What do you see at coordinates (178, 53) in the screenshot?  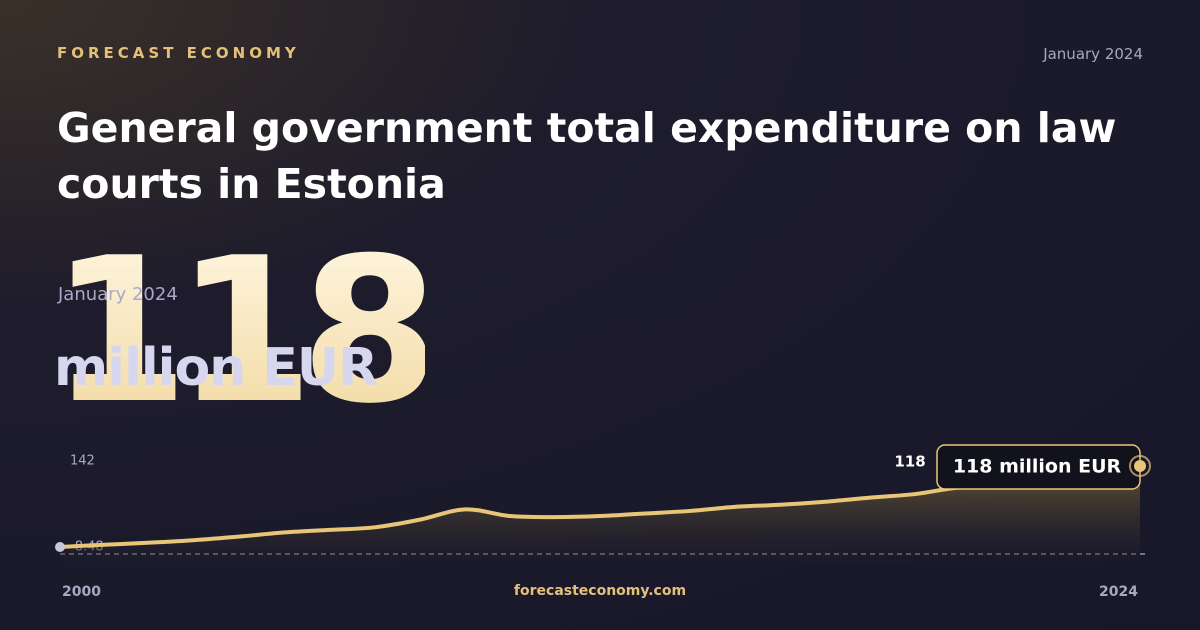 I see `brand: FORECAST ECONOMY` at bounding box center [178, 53].